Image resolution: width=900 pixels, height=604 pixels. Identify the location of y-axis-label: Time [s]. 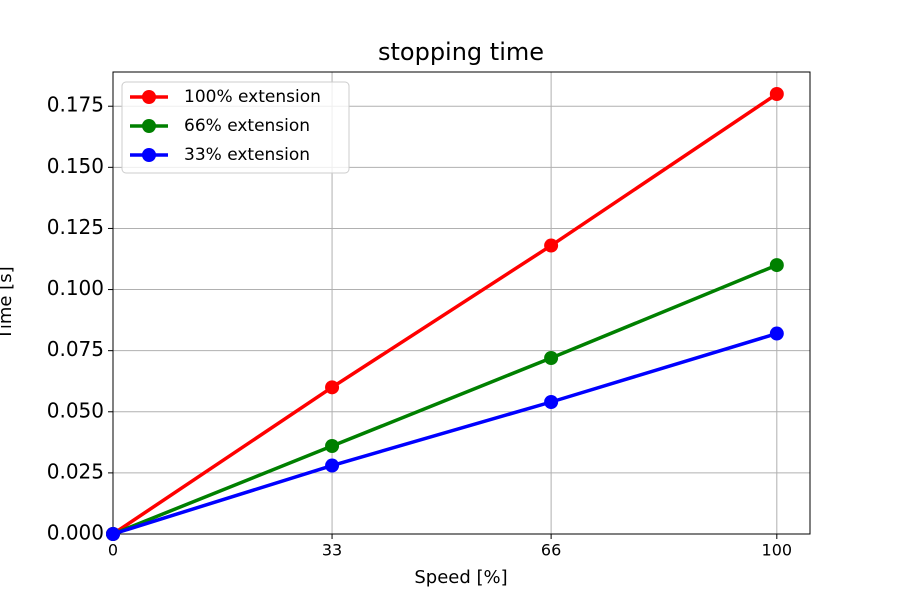
(8, 303).